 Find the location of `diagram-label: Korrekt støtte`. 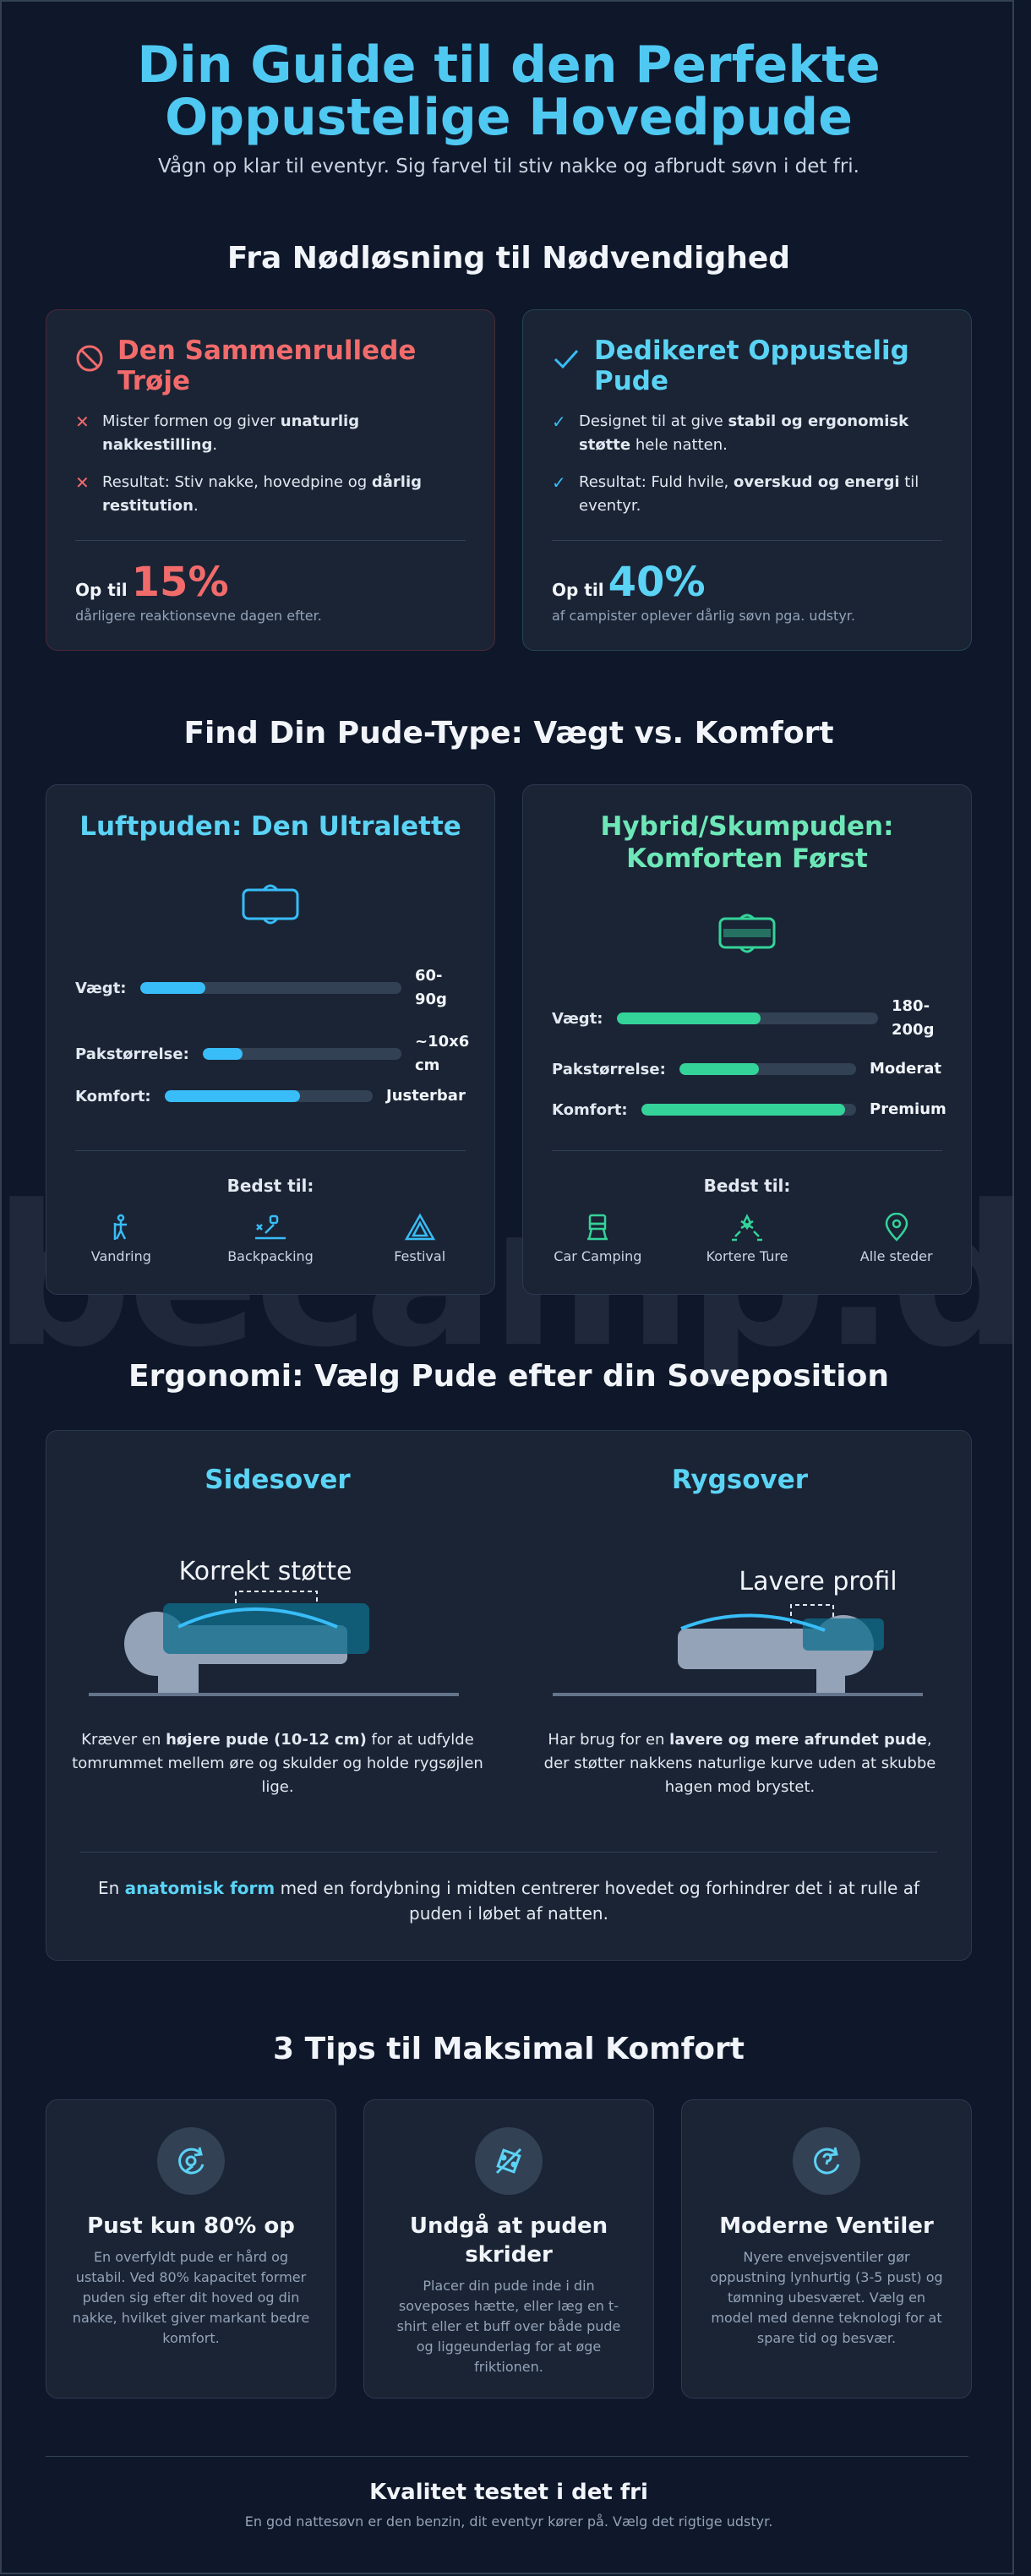

diagram-label: Korrekt støtte is located at coordinates (265, 1571).